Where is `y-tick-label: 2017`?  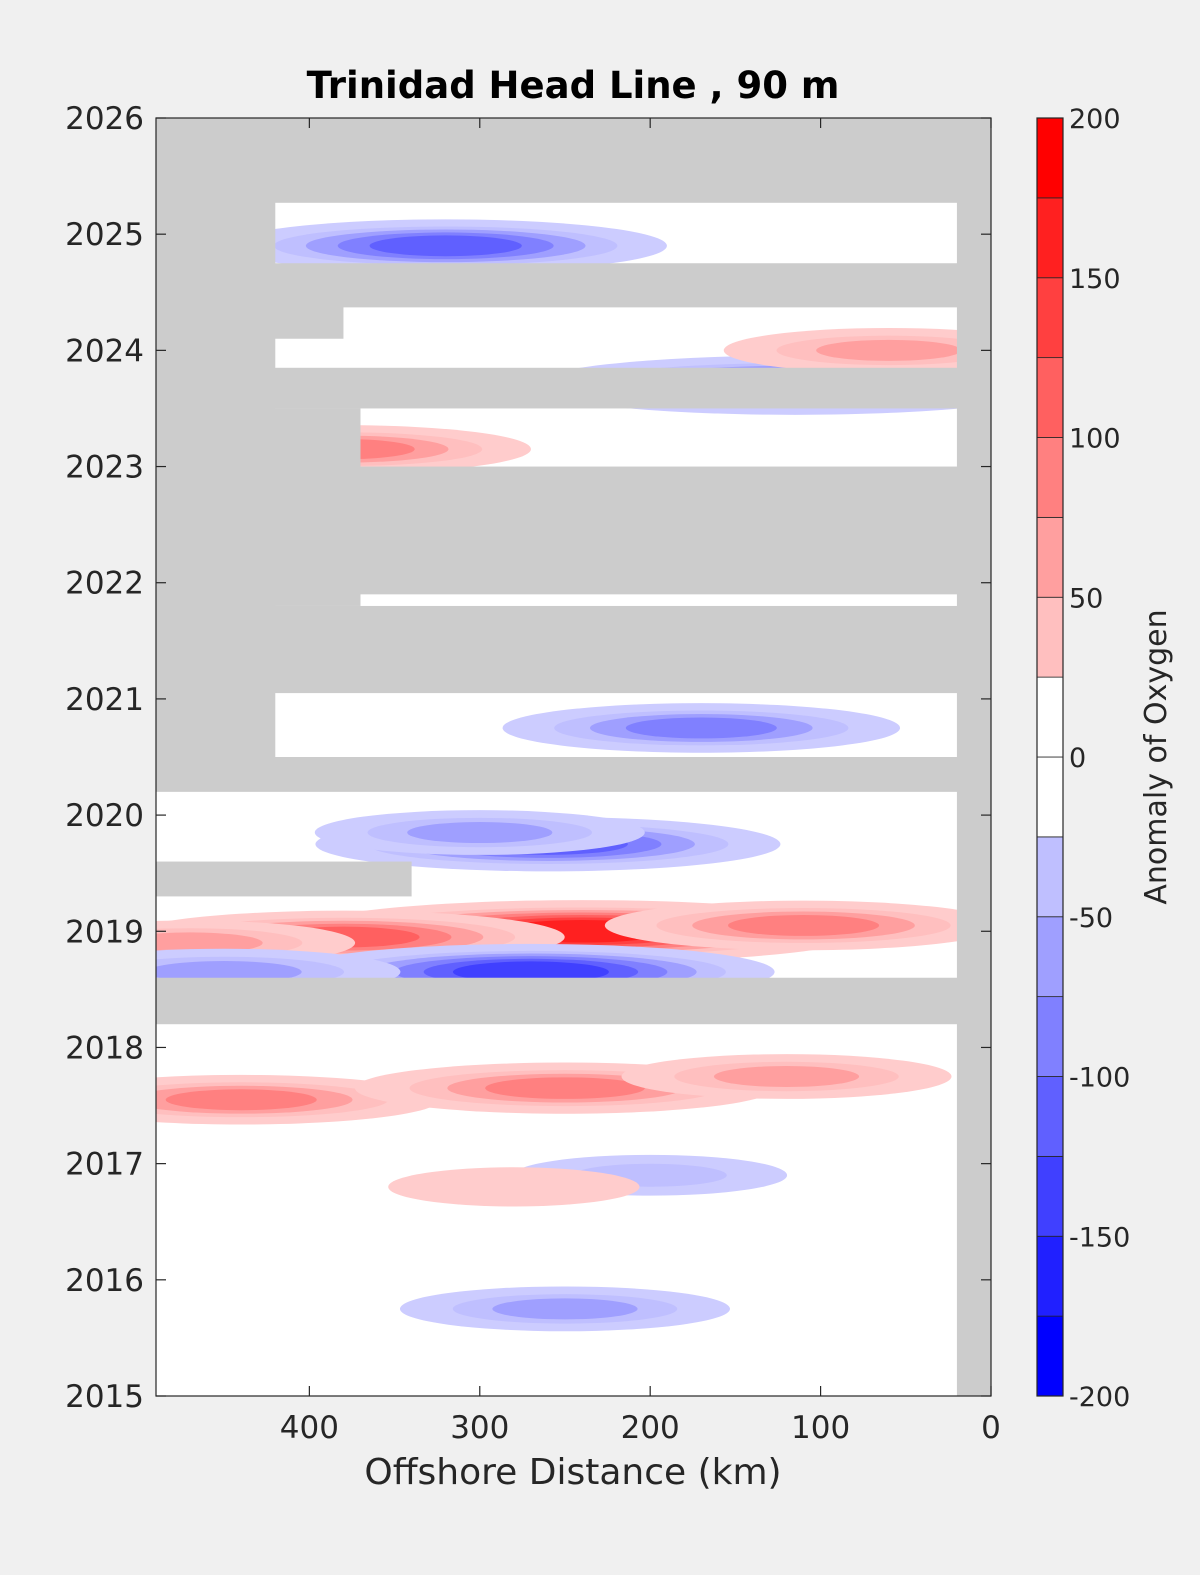 y-tick-label: 2017 is located at coordinates (104, 1165).